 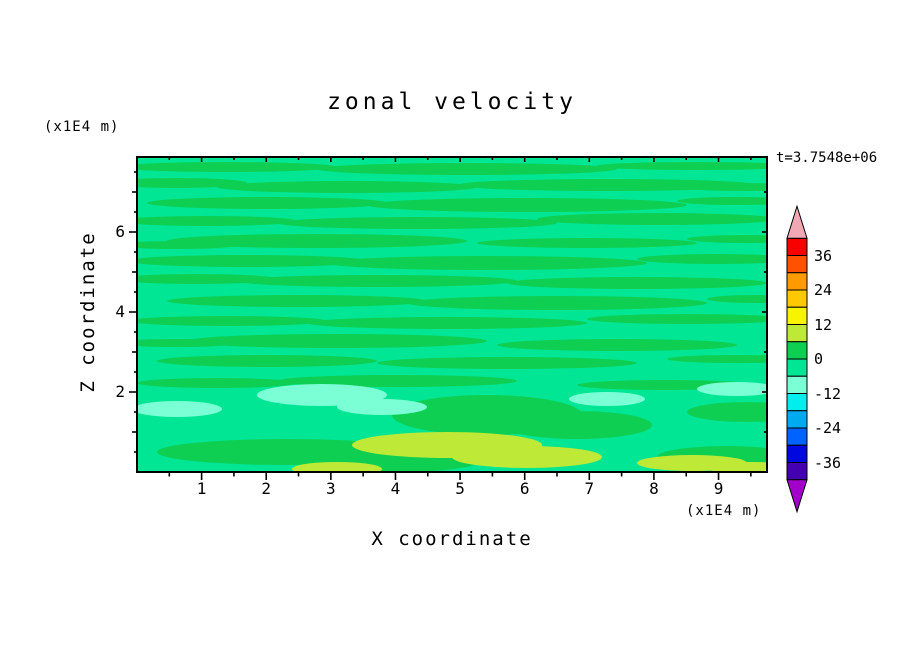 I want to click on x-tick-label: 7, so click(x=589, y=488).